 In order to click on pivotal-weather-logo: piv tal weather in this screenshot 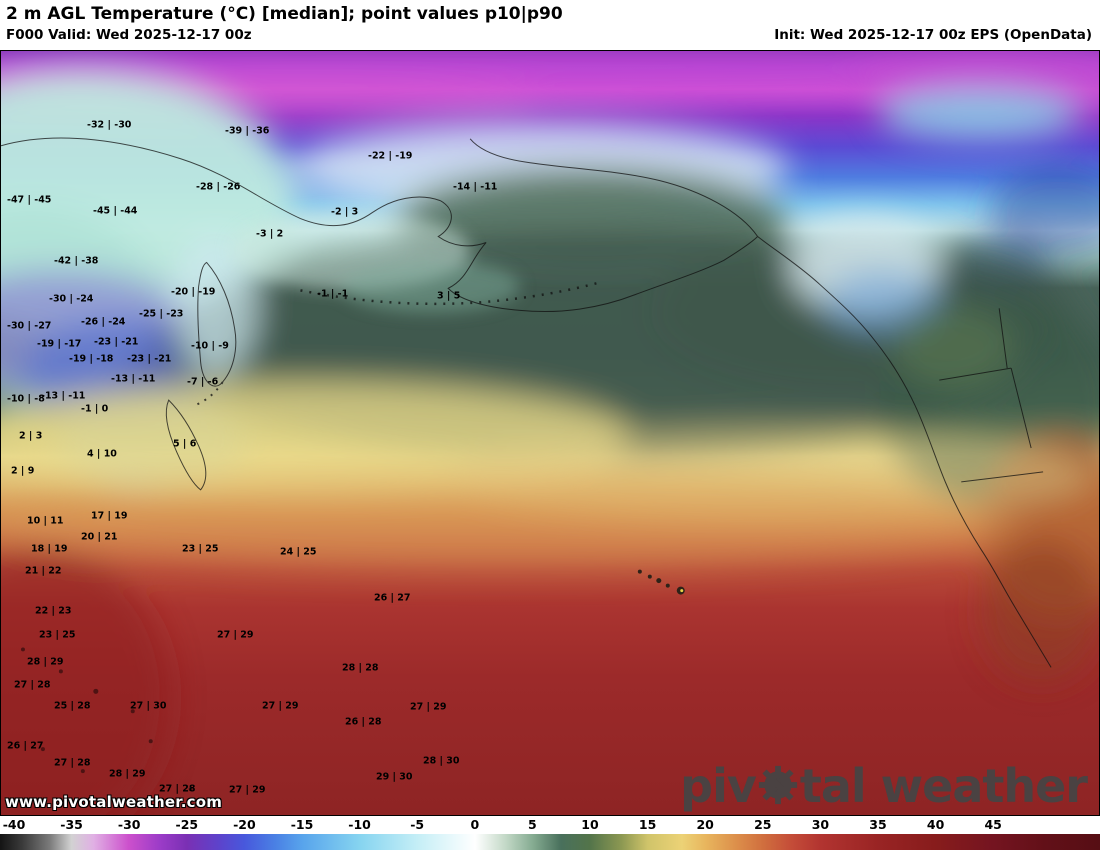, I will do `click(884, 786)`.